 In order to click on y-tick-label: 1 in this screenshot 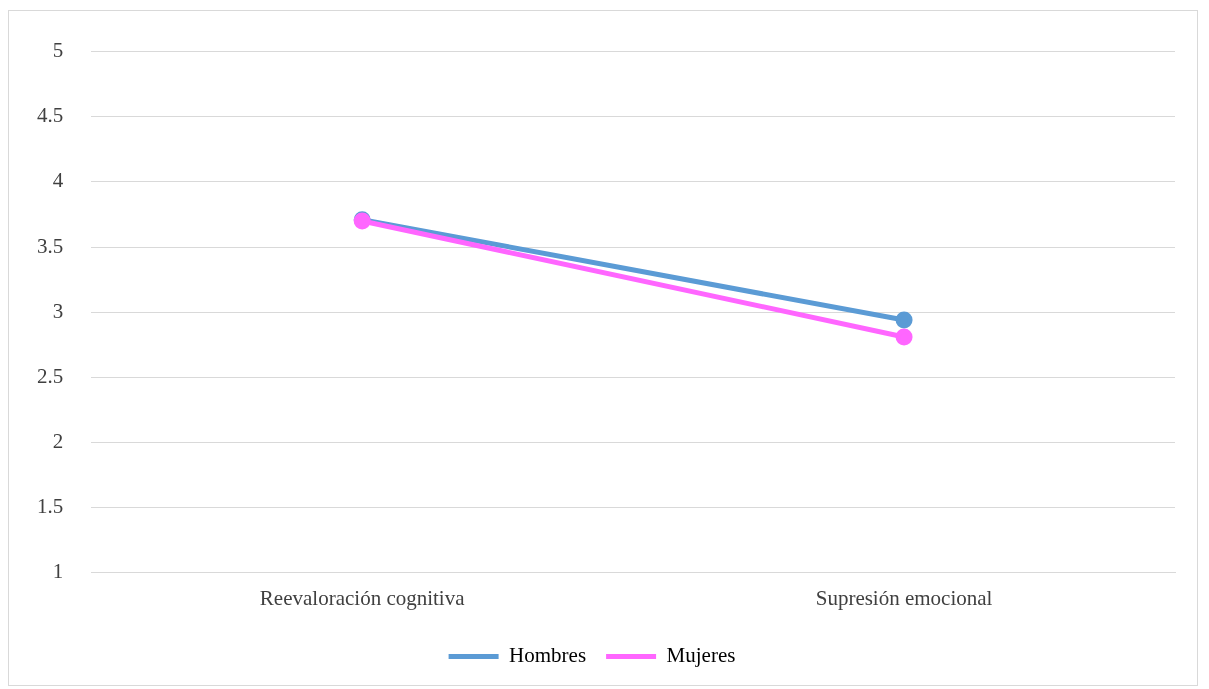, I will do `click(58, 571)`.